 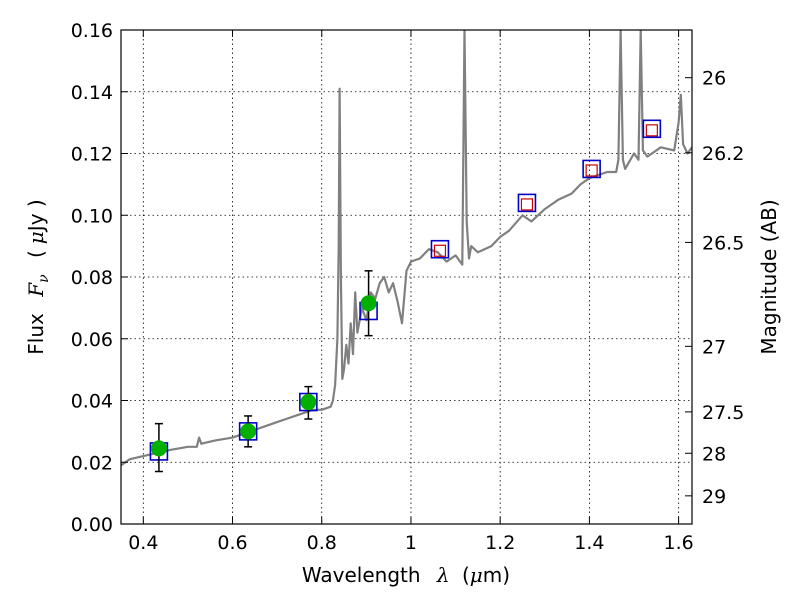 What do you see at coordinates (92, 93) in the screenshot?
I see `y-tick-label: 0.14` at bounding box center [92, 93].